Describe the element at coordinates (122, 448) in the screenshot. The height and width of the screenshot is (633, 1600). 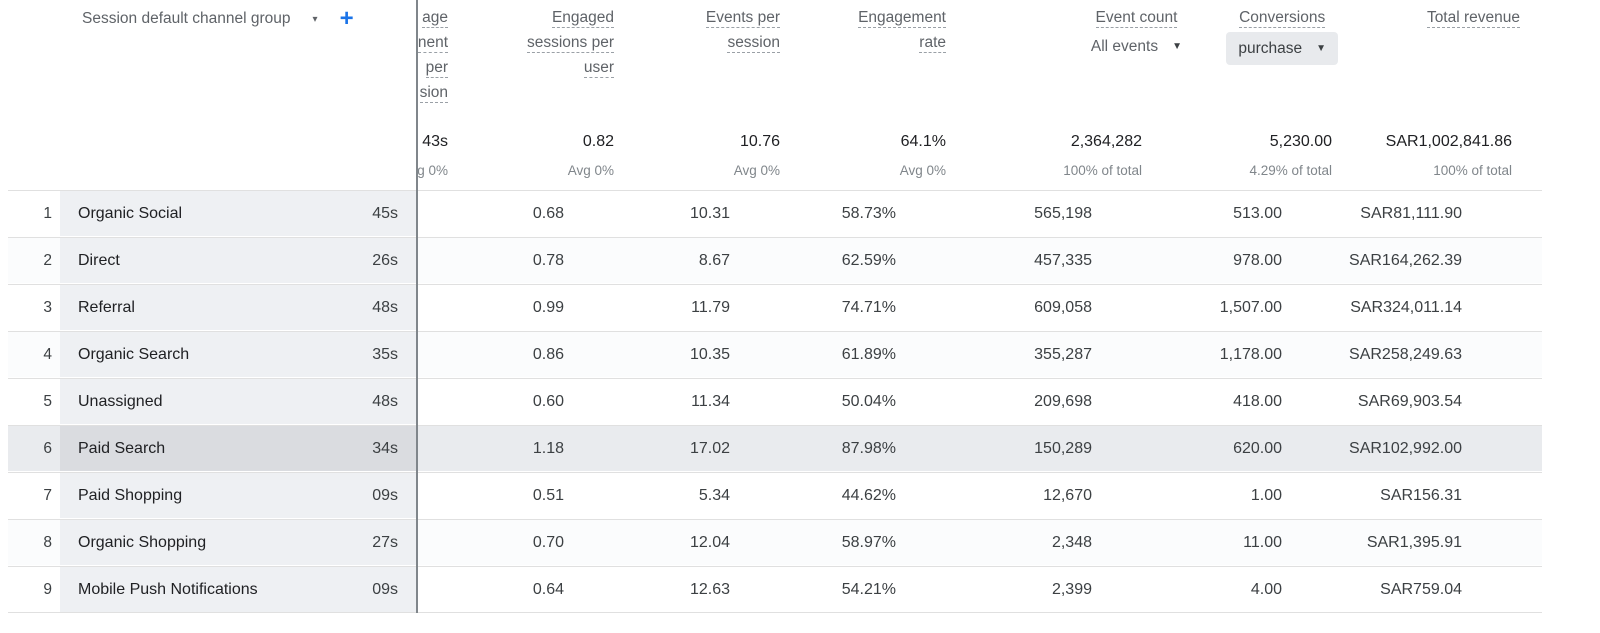
I see `channel-name: Paid Search` at that location.